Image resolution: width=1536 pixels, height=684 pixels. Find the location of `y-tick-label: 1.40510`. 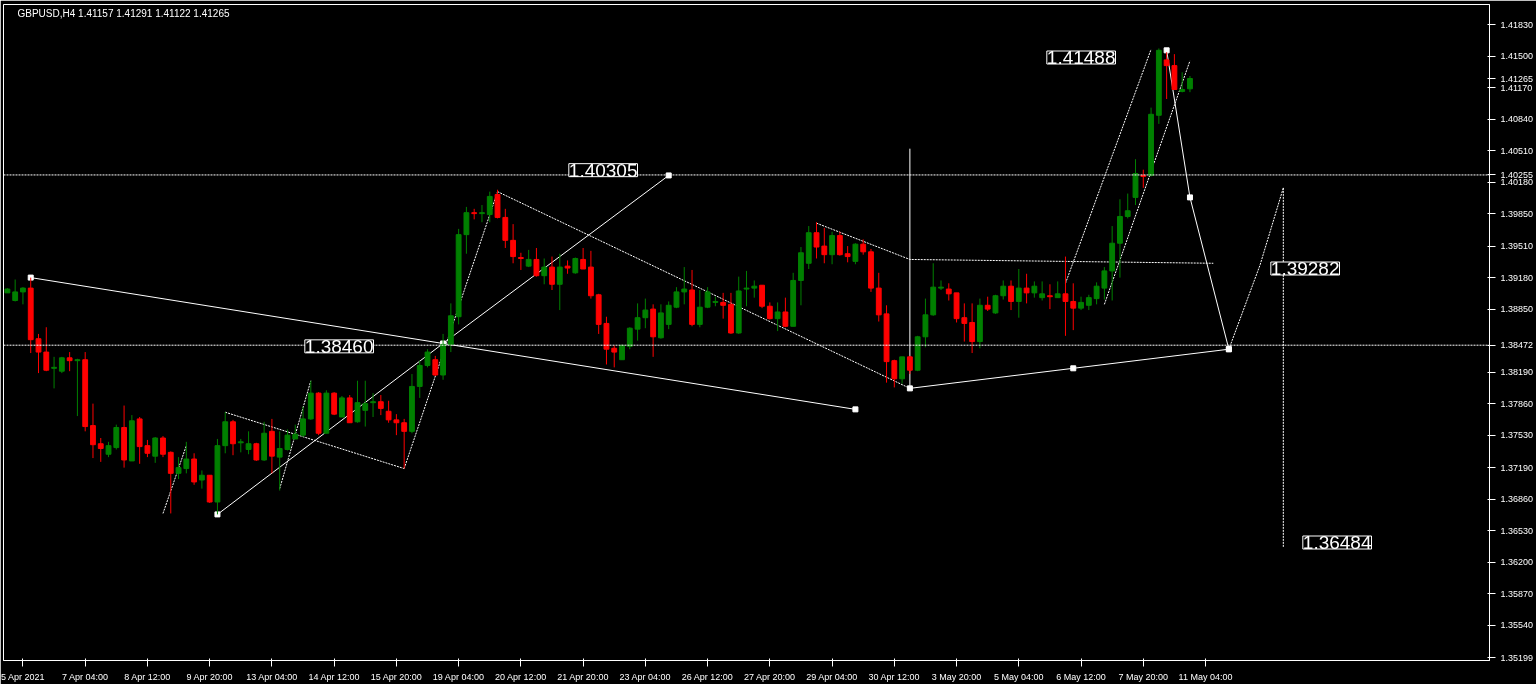

y-tick-label: 1.40510 is located at coordinates (1517, 150).